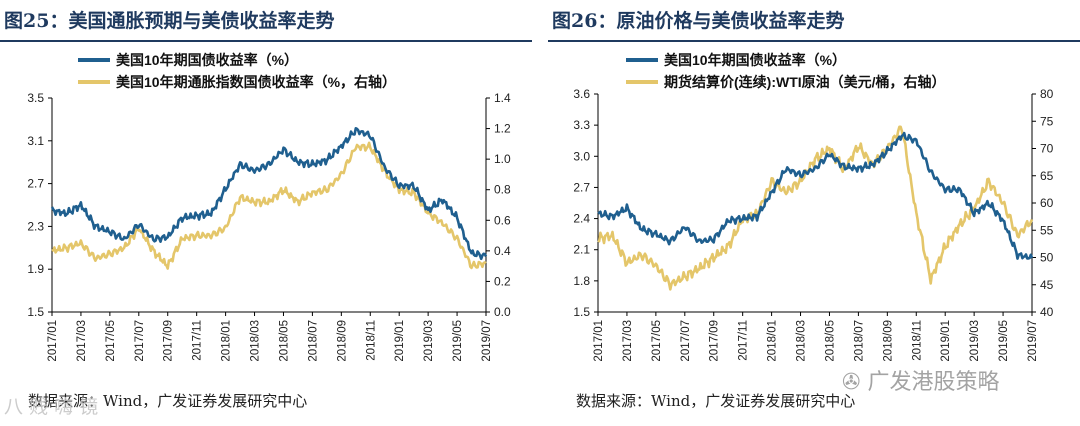  I want to click on y-right-tick-label: 0.8, so click(502, 190).